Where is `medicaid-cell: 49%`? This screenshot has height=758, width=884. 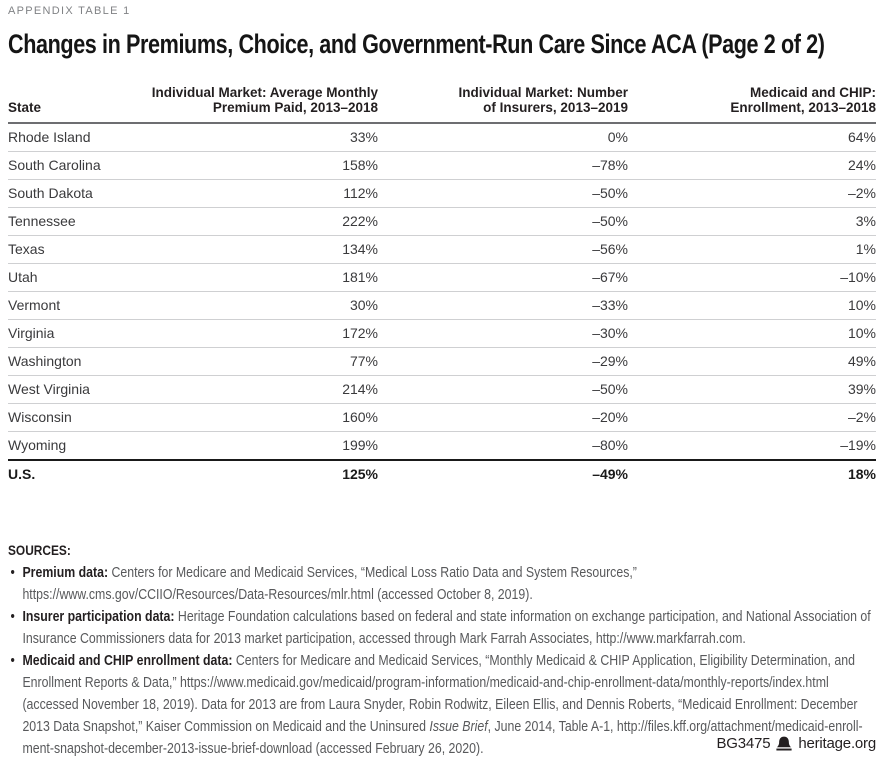
medicaid-cell: 49% is located at coordinates (861, 361).